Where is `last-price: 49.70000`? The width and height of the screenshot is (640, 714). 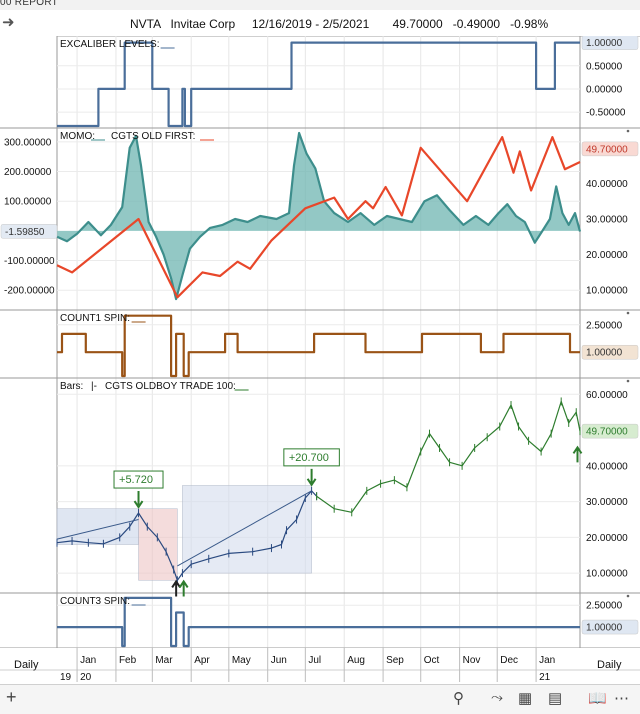 last-price: 49.70000 is located at coordinates (417, 24).